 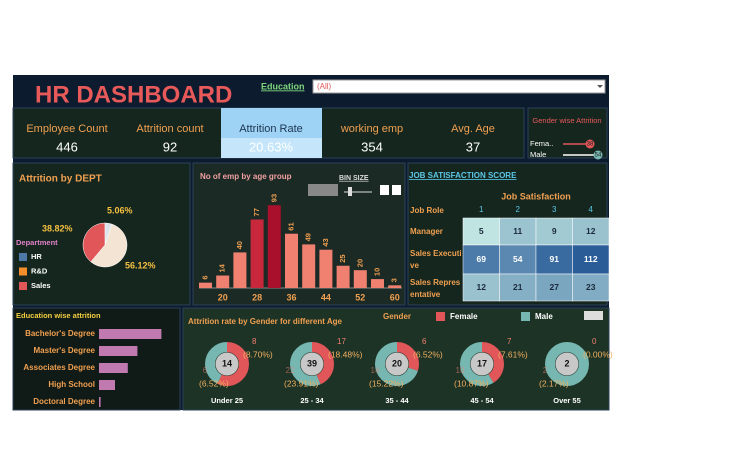 What do you see at coordinates (544, 316) in the screenshot?
I see `legend-label: Male` at bounding box center [544, 316].